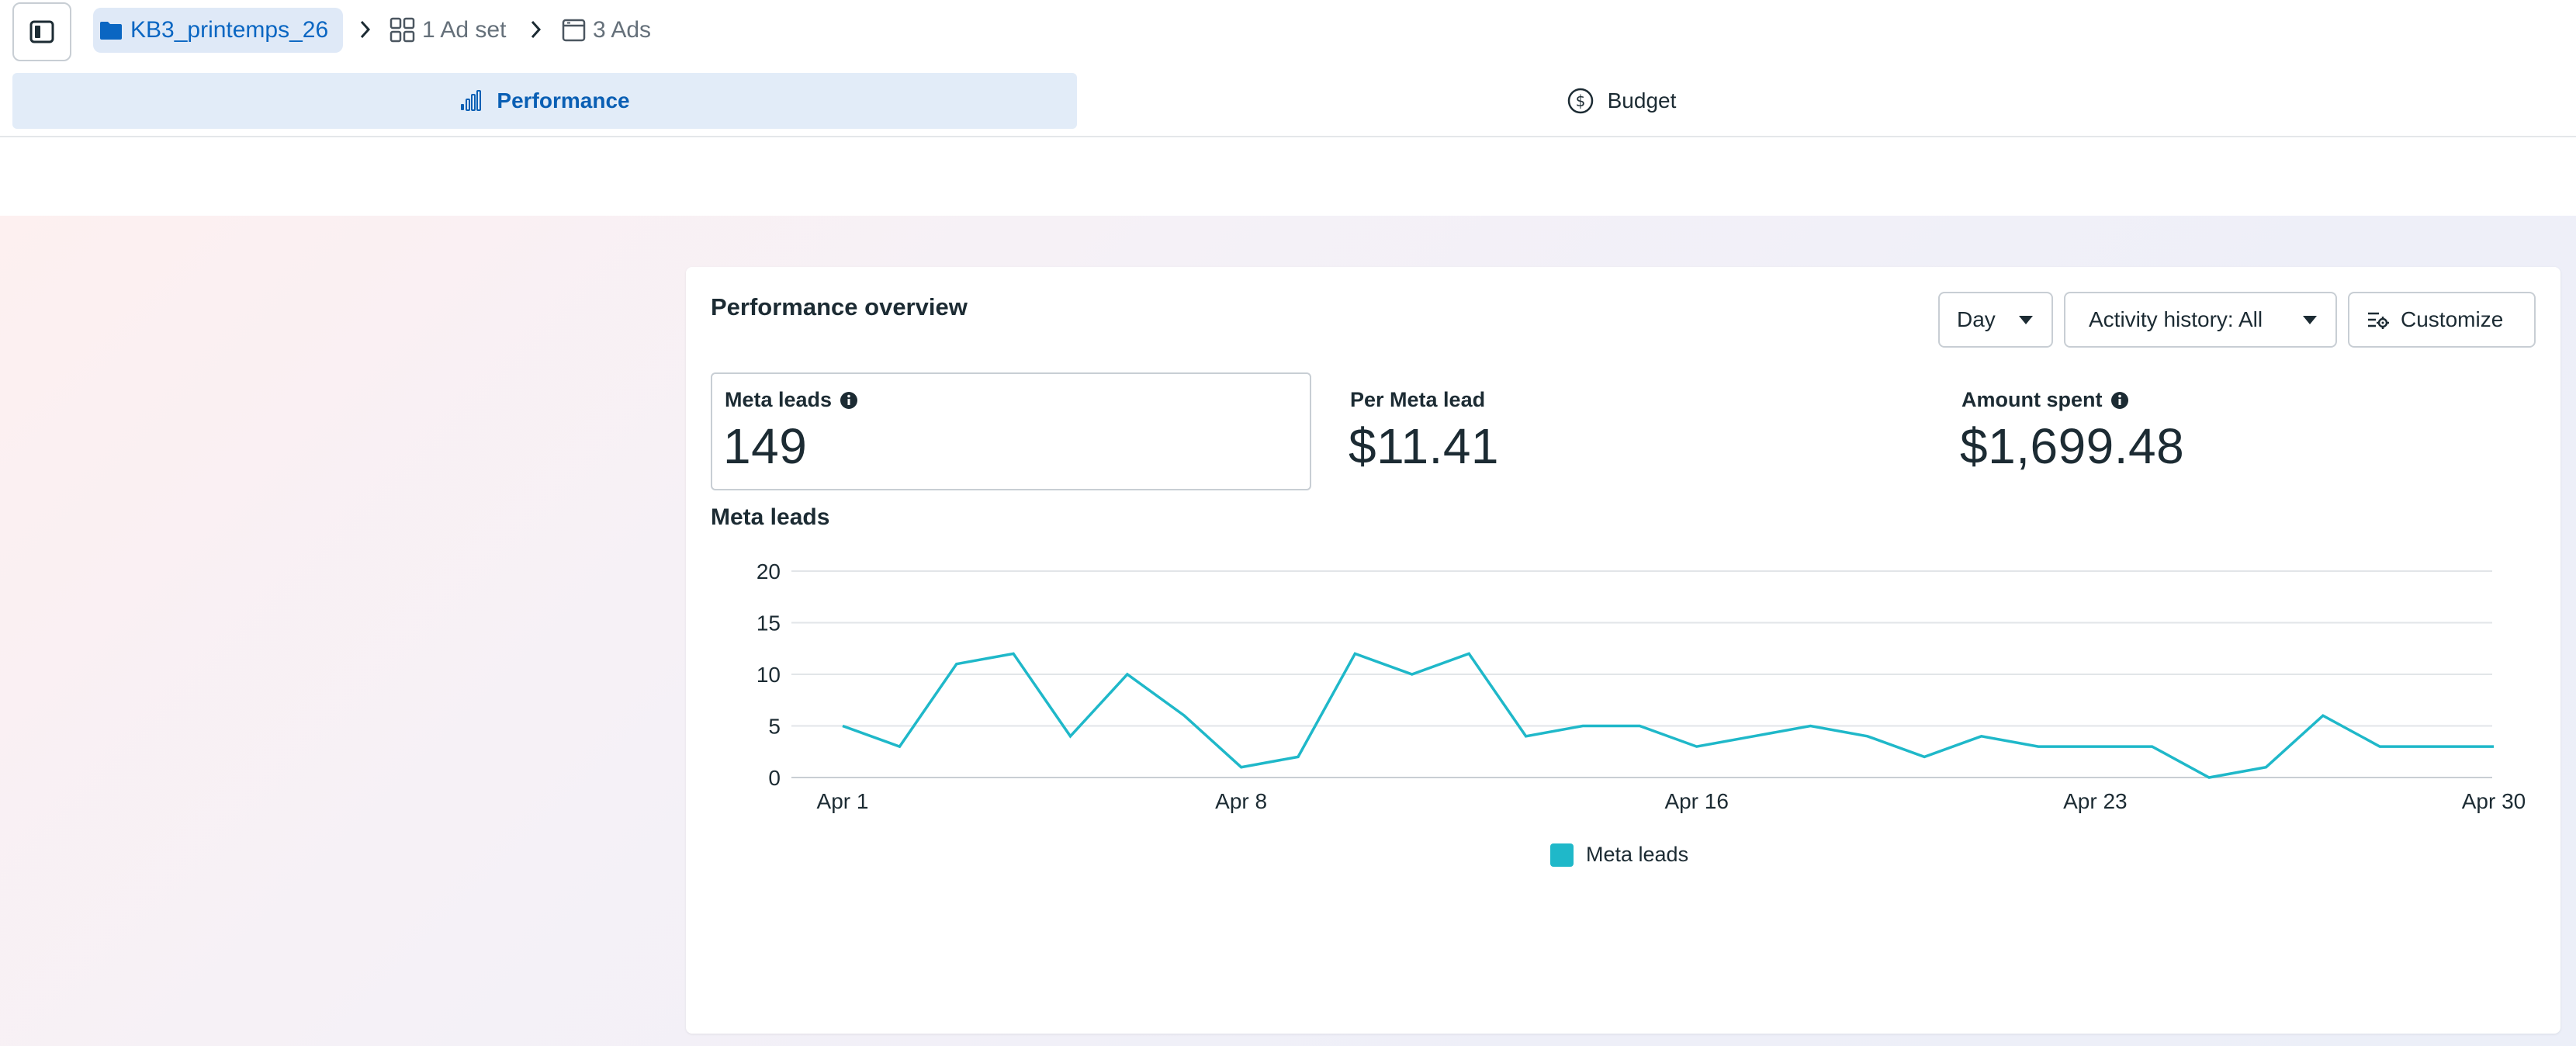  Describe the element at coordinates (2095, 801) in the screenshot. I see `x-tick-label: Apr 23` at that location.